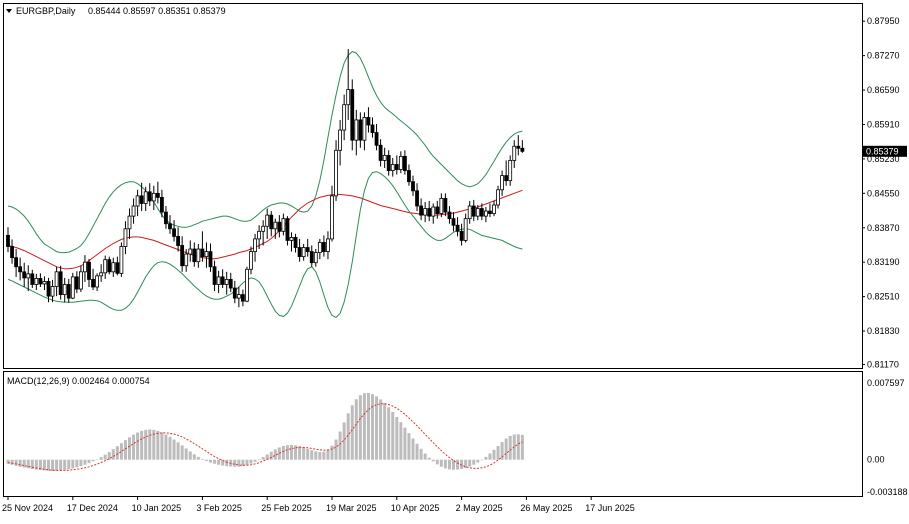  What do you see at coordinates (883, 193) in the screenshot?
I see `price-tick-label: 0.84550` at bounding box center [883, 193].